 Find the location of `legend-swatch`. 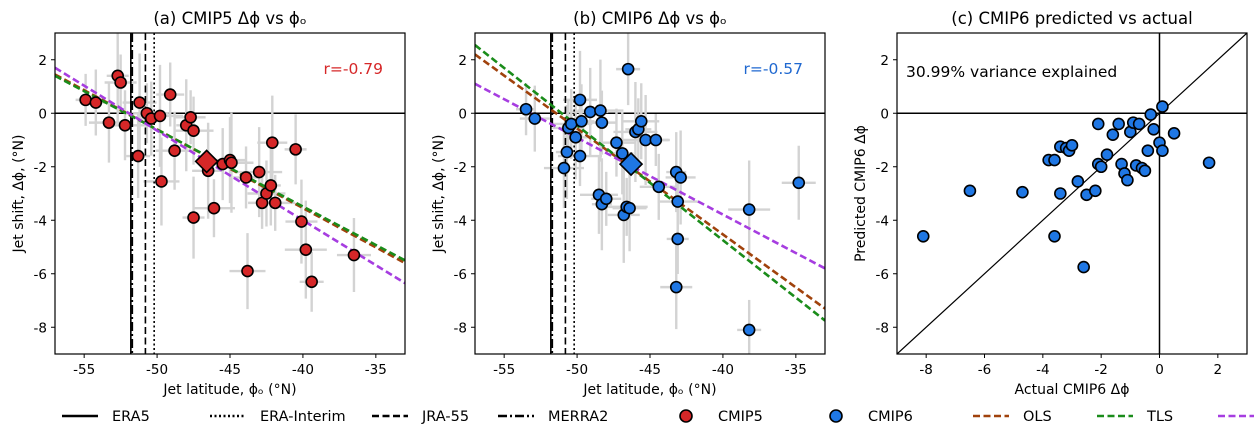

legend-swatch is located at coordinates (836, 416).